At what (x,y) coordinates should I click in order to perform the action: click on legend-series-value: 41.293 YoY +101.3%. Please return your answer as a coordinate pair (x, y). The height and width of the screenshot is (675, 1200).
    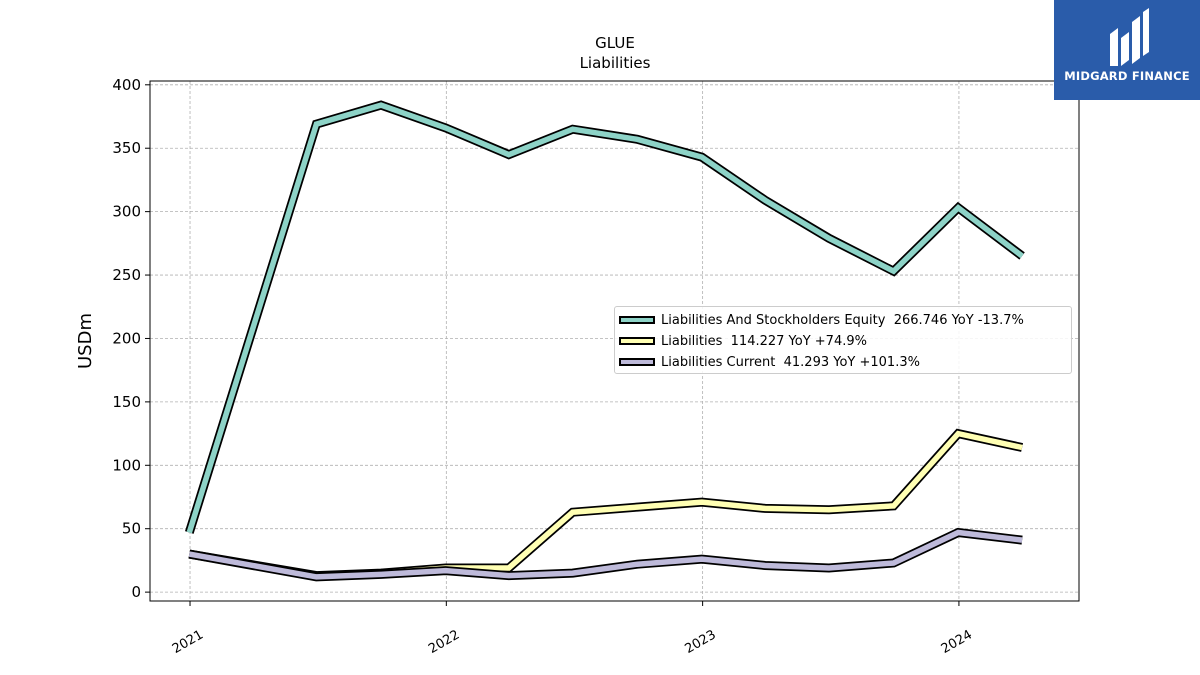
    Looking at the image, I should click on (851, 362).